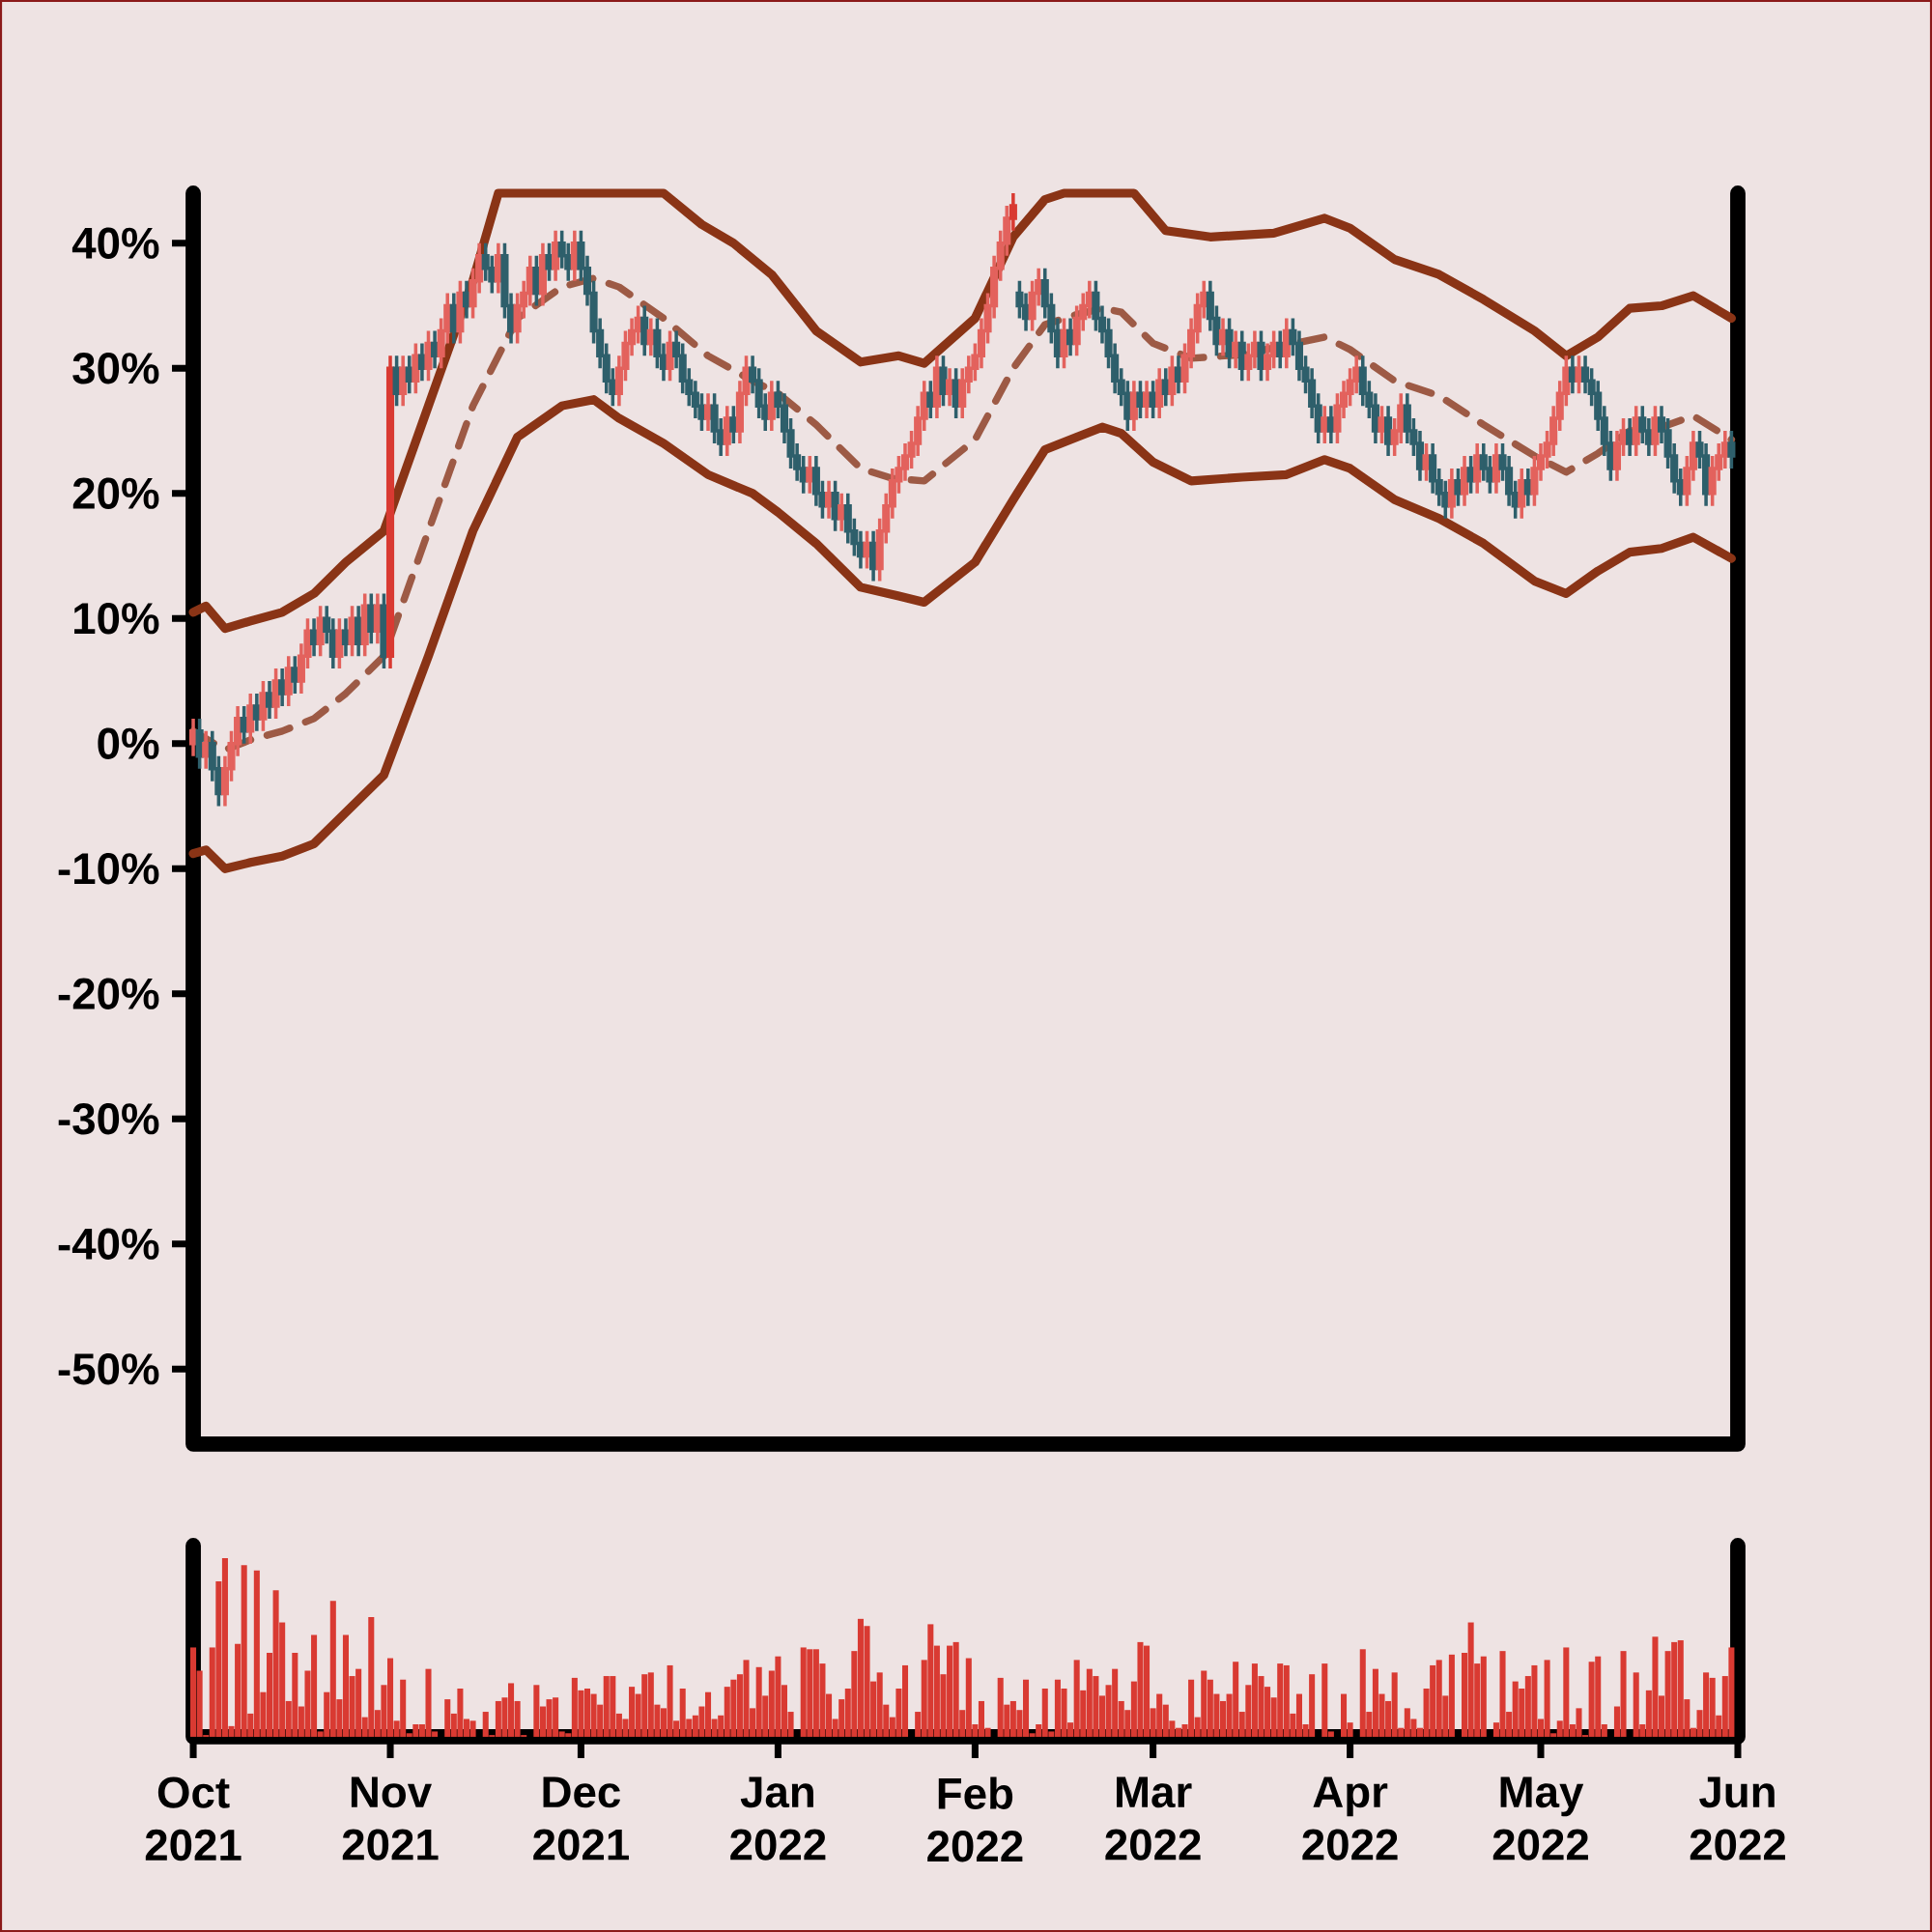 This screenshot has width=1932, height=1932. What do you see at coordinates (115, 368) in the screenshot?
I see `y-tick-label: 30%` at bounding box center [115, 368].